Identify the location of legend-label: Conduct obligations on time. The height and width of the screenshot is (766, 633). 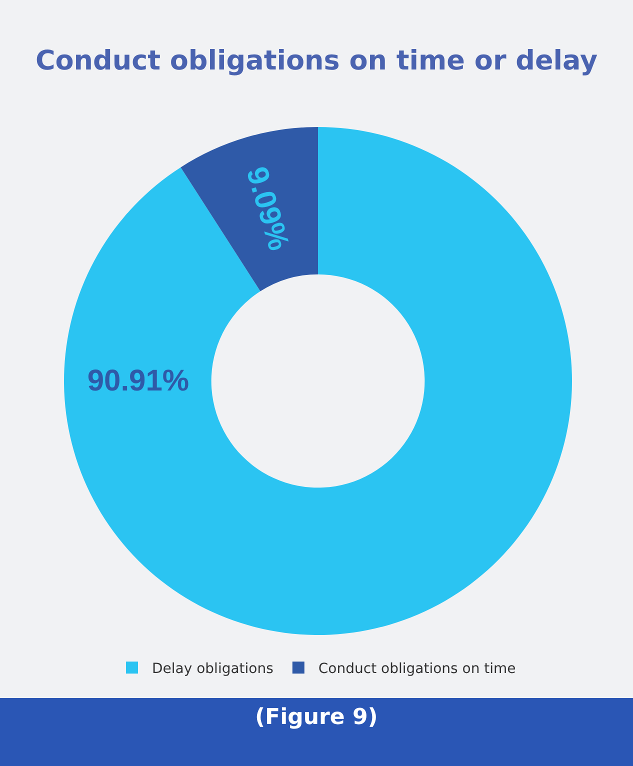
(417, 669).